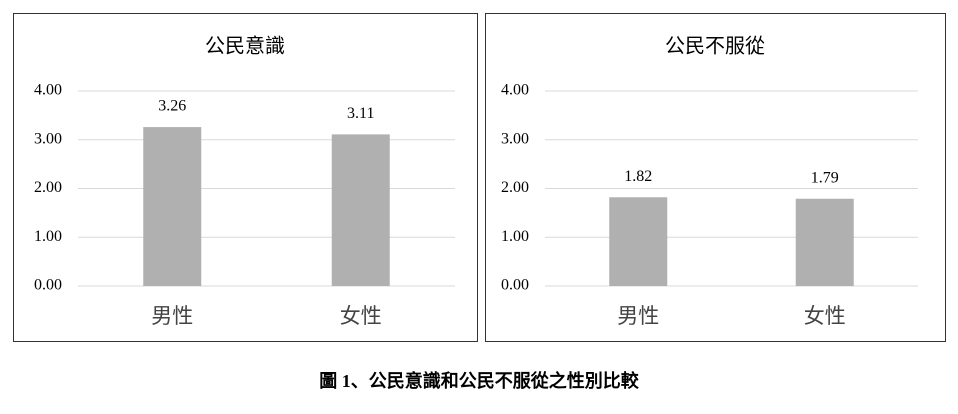 The width and height of the screenshot is (958, 414). I want to click on chart-title: 公民意識, so click(245, 46).